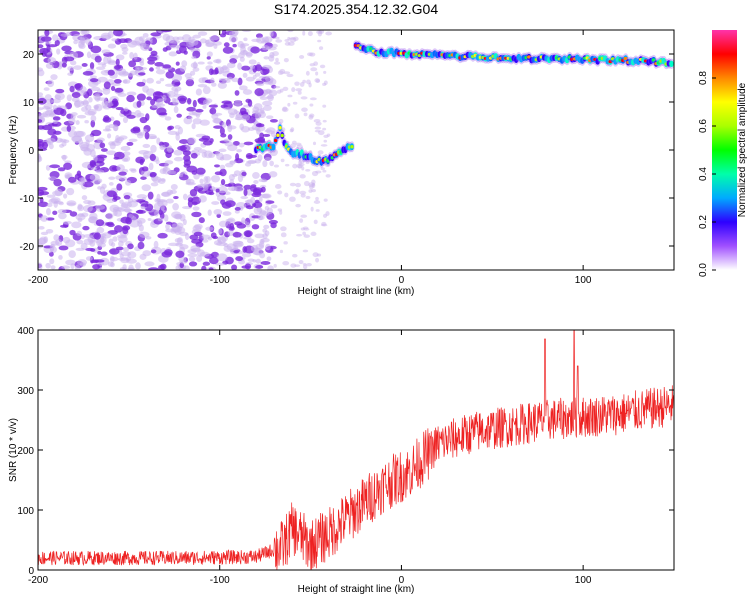 The image size is (750, 600). I want to click on snr-x-tick-label: -200, so click(38, 580).